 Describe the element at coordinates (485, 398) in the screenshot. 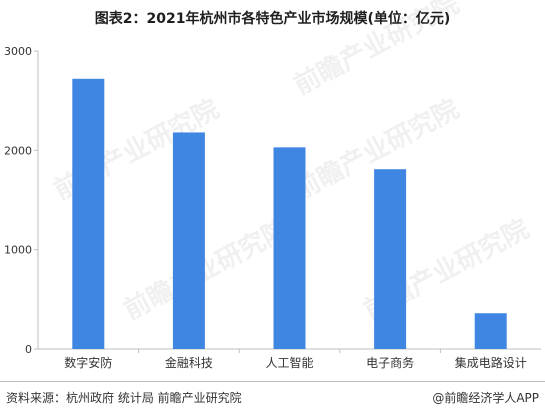

I see `credit-note: @前瞻经济学人APP` at that location.